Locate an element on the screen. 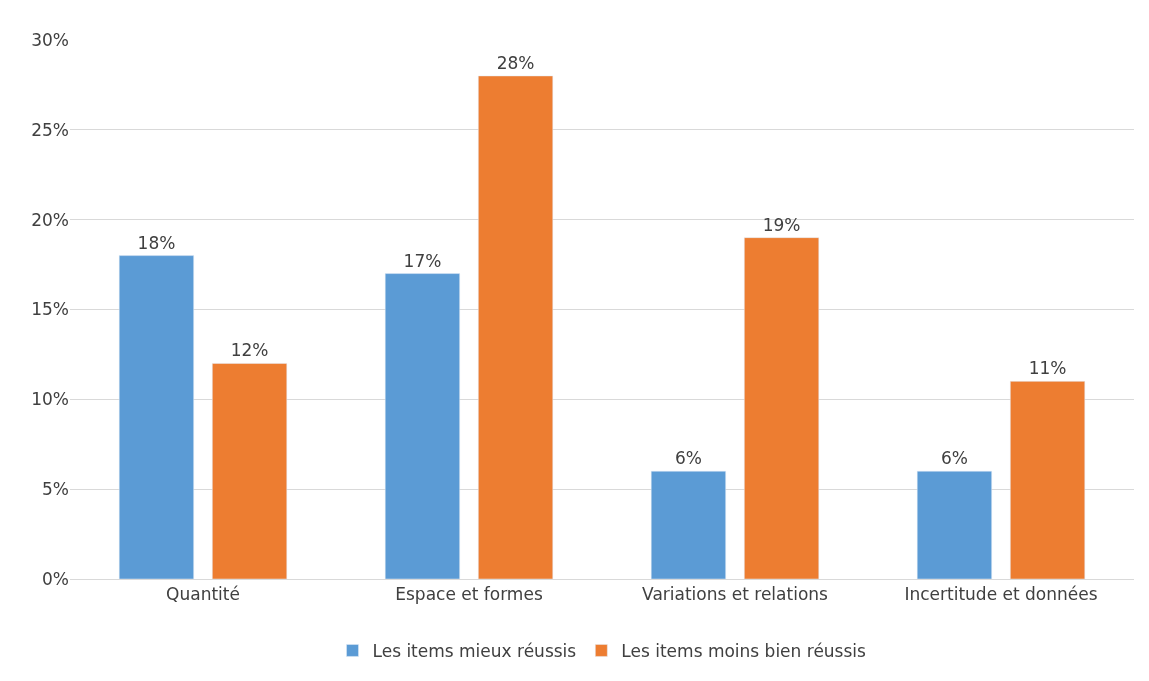  y-tick-label: 20% is located at coordinates (50, 219).